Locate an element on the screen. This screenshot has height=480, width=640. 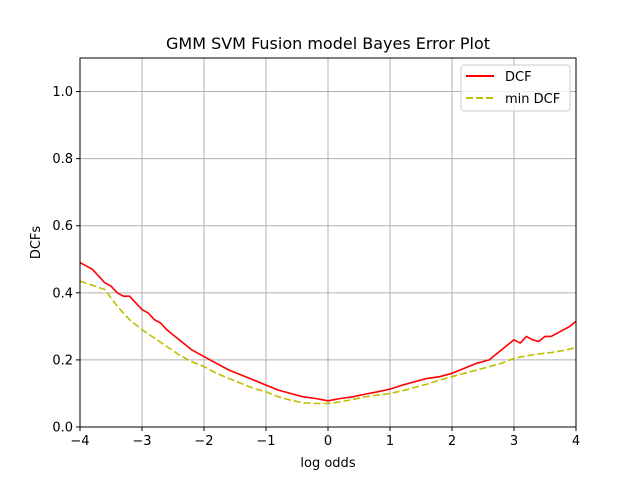
y-tick-label: 0.0 is located at coordinates (62, 428).